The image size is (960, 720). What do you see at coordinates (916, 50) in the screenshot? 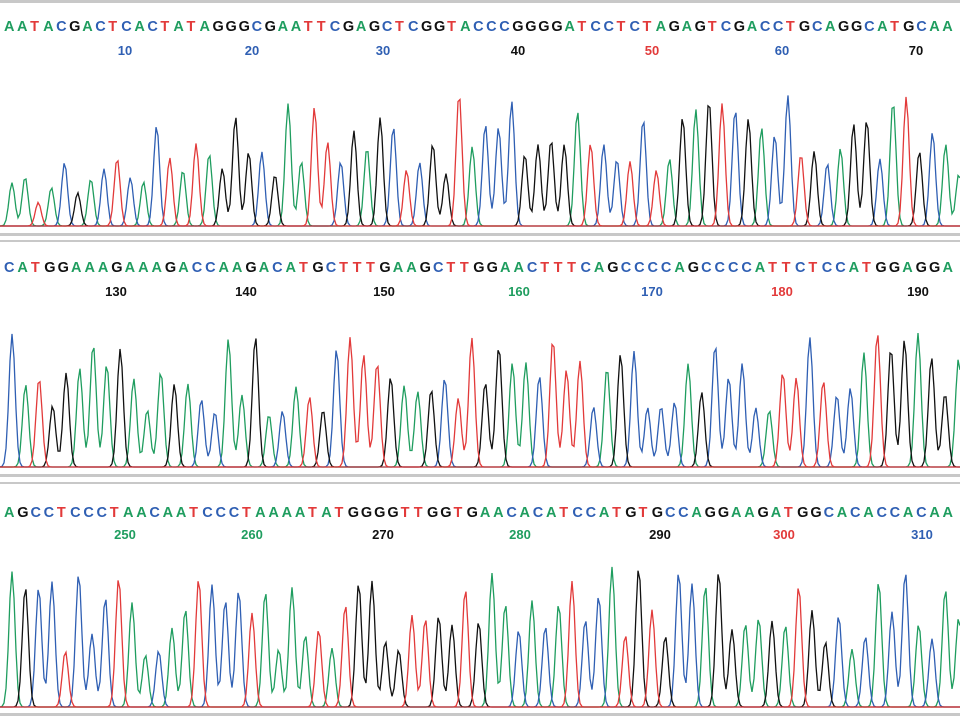
I see `position-tick: 70` at bounding box center [916, 50].